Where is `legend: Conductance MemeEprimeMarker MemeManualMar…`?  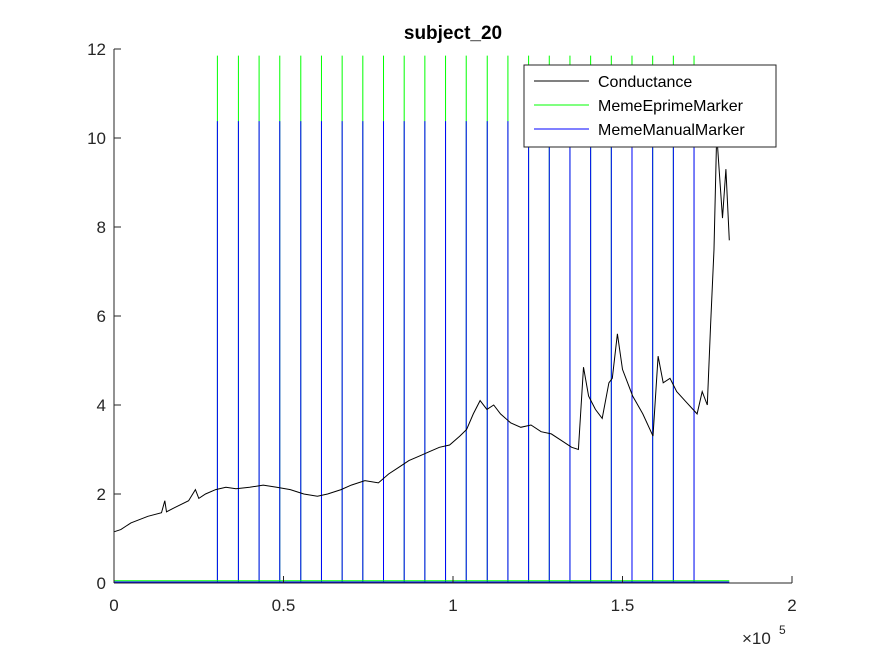
legend: Conductance MemeEprimeMarker MemeManualMar… is located at coordinates (650, 106).